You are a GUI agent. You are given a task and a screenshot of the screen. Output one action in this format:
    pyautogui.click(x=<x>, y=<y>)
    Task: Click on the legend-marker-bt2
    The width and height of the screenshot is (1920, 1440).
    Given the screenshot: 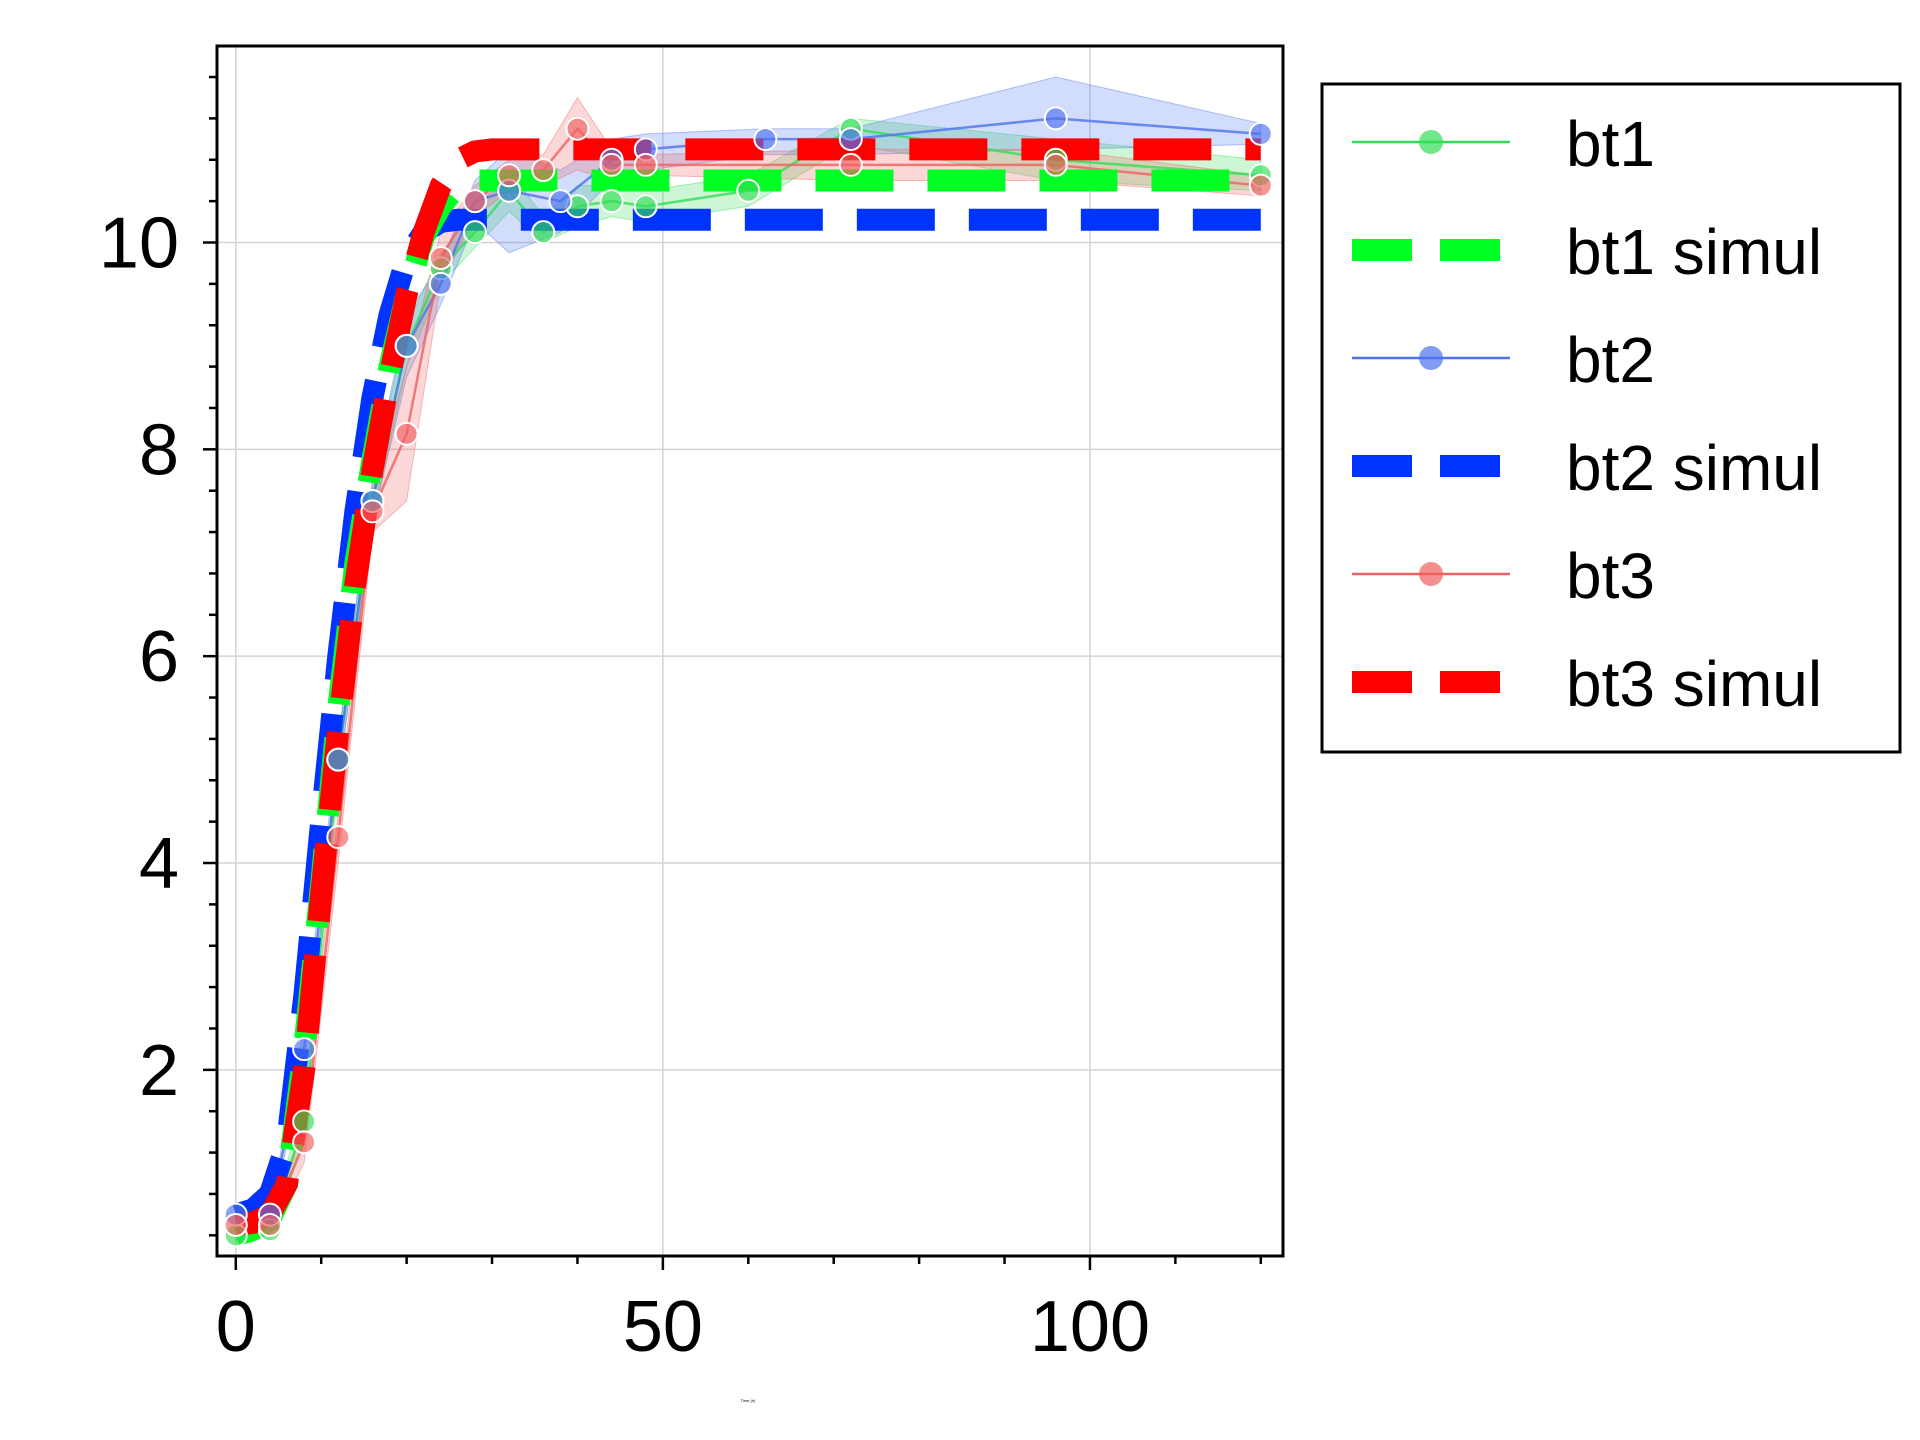 What is the action you would take?
    pyautogui.click(x=1431, y=358)
    